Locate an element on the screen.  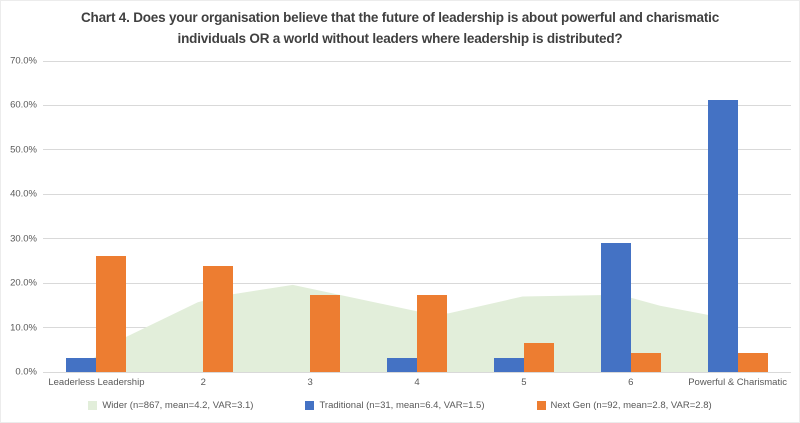
x-axis-category-label: 2 is located at coordinates (203, 382).